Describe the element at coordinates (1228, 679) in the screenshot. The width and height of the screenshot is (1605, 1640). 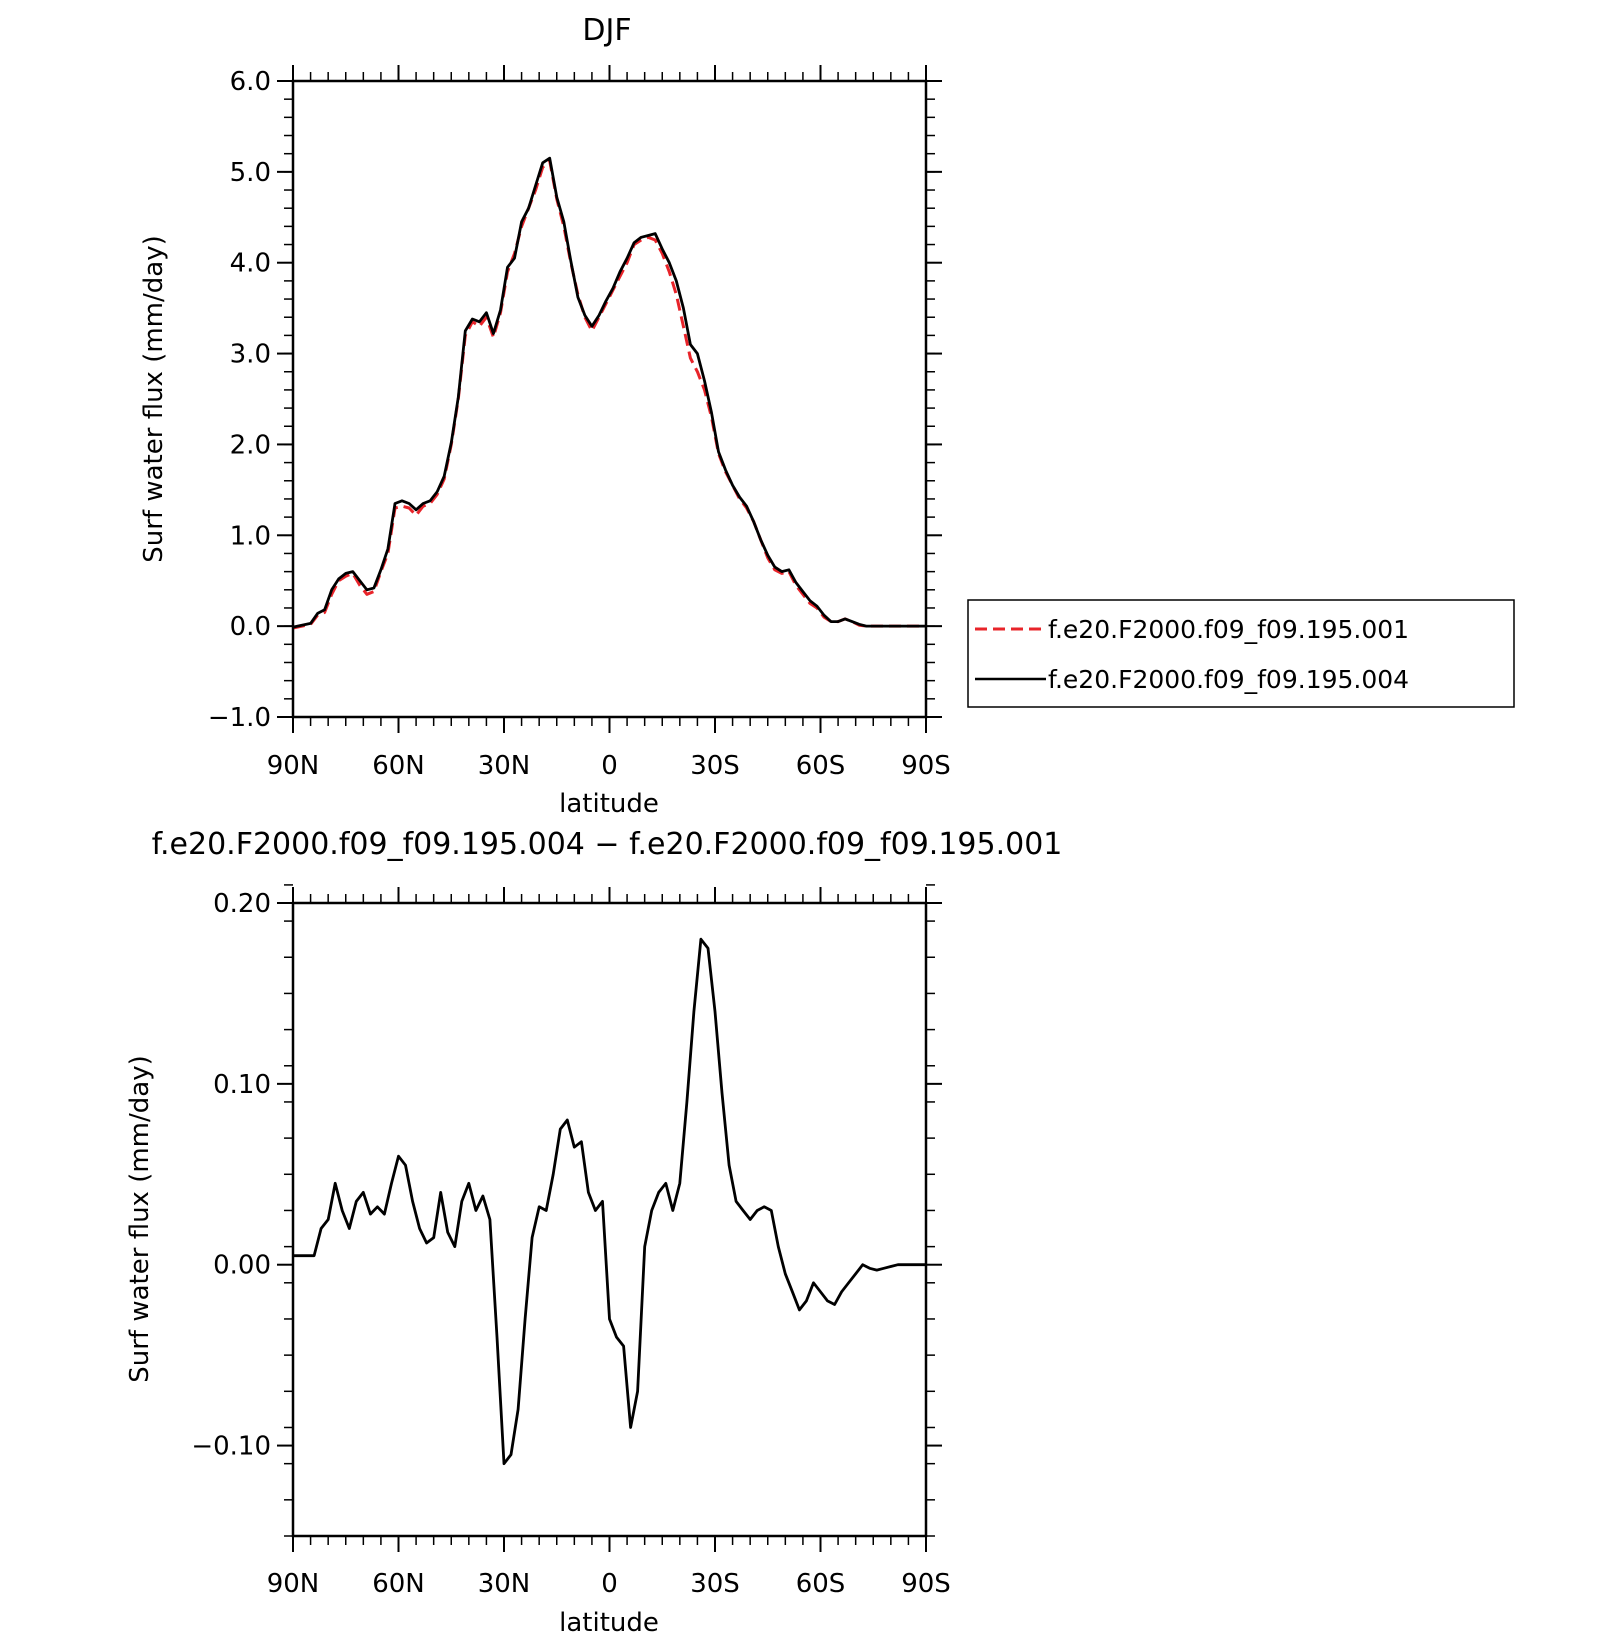
I see `legend-label-series-2: f.e20.F2000.f09_f09.195.004` at that location.